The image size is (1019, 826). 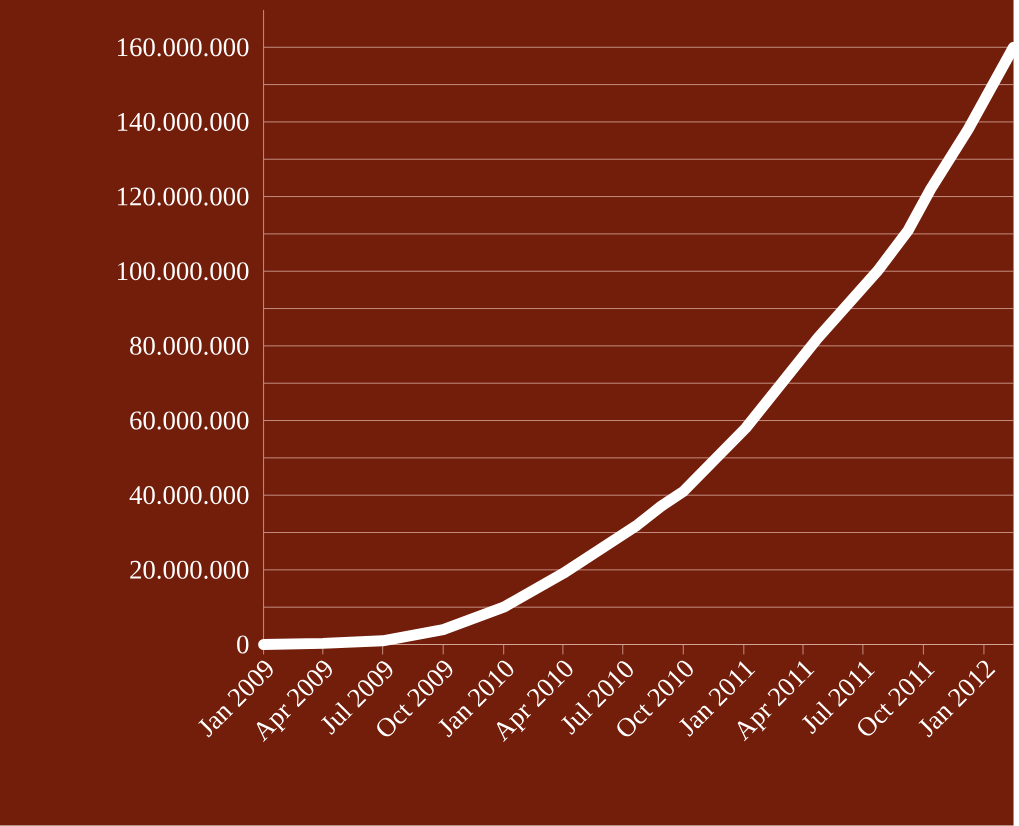 What do you see at coordinates (183, 196) in the screenshot?
I see `y-tick-label: 120.000.000` at bounding box center [183, 196].